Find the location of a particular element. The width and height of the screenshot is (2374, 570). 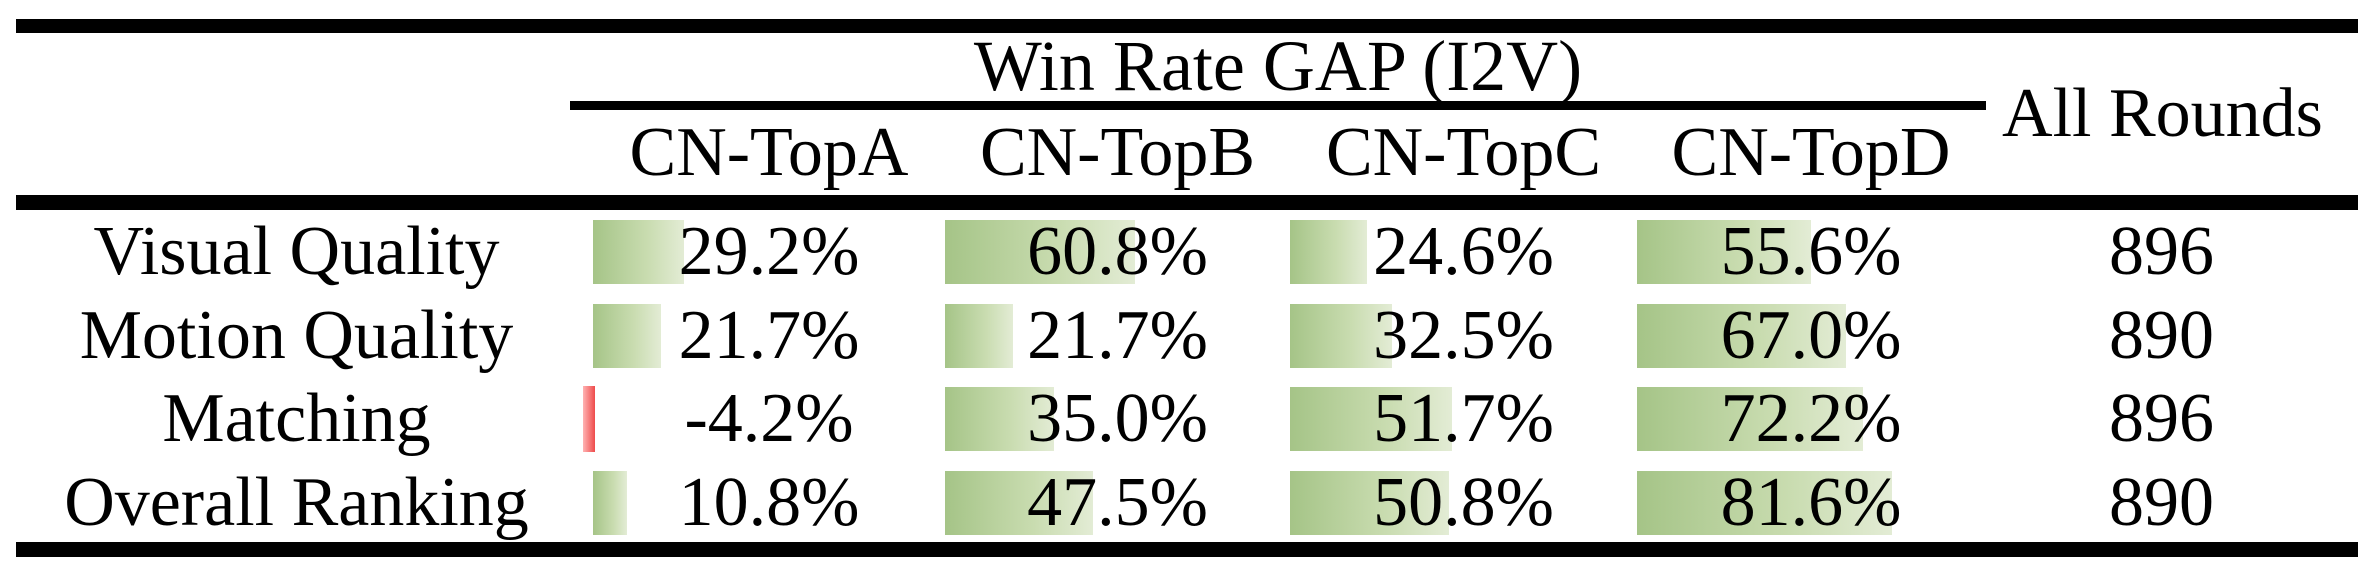

value-text: 47.5% is located at coordinates (1117, 503).